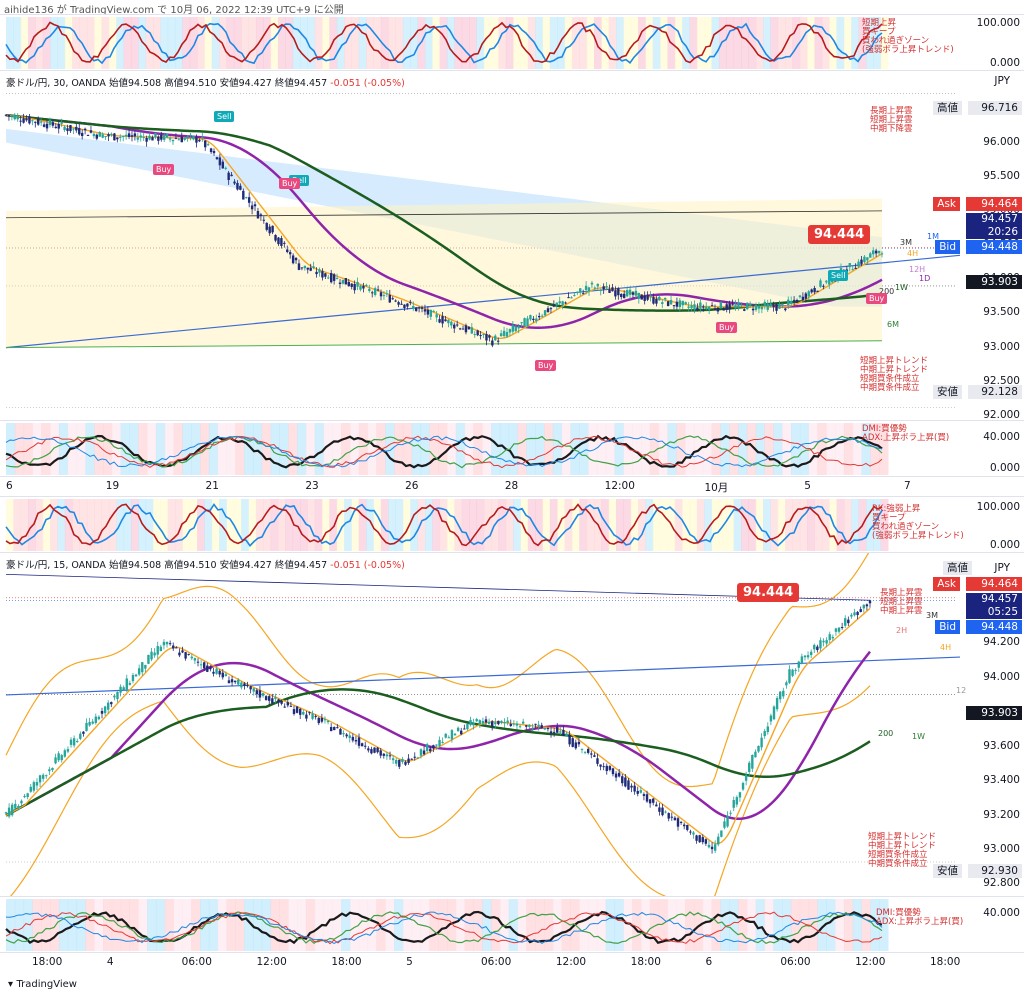 The height and width of the screenshot is (997, 1024). Describe the element at coordinates (512, 486) in the screenshot. I see `time-axis-30m: 6 19 21 23 26 28 12:00 10月 5 7` at that location.